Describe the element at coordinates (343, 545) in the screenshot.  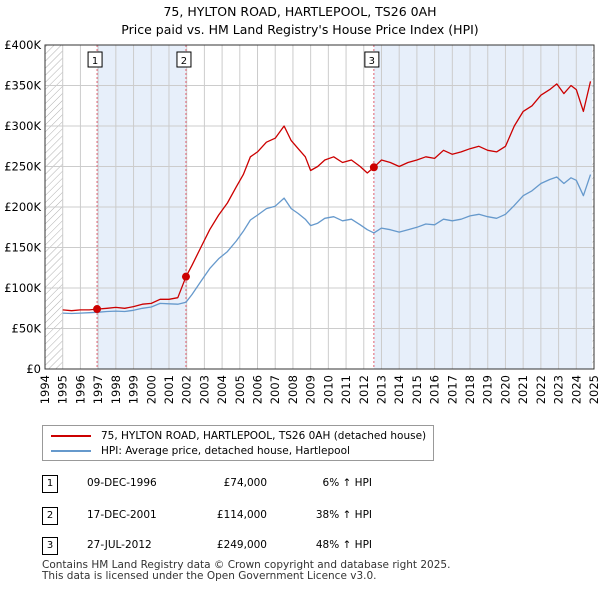
I see `transaction-hpi: 48% ↑ HPI` at that location.